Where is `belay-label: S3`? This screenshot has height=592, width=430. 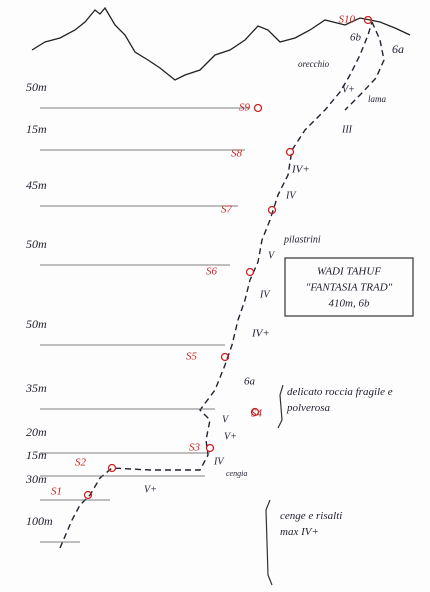 belay-label: S3 is located at coordinates (195, 448).